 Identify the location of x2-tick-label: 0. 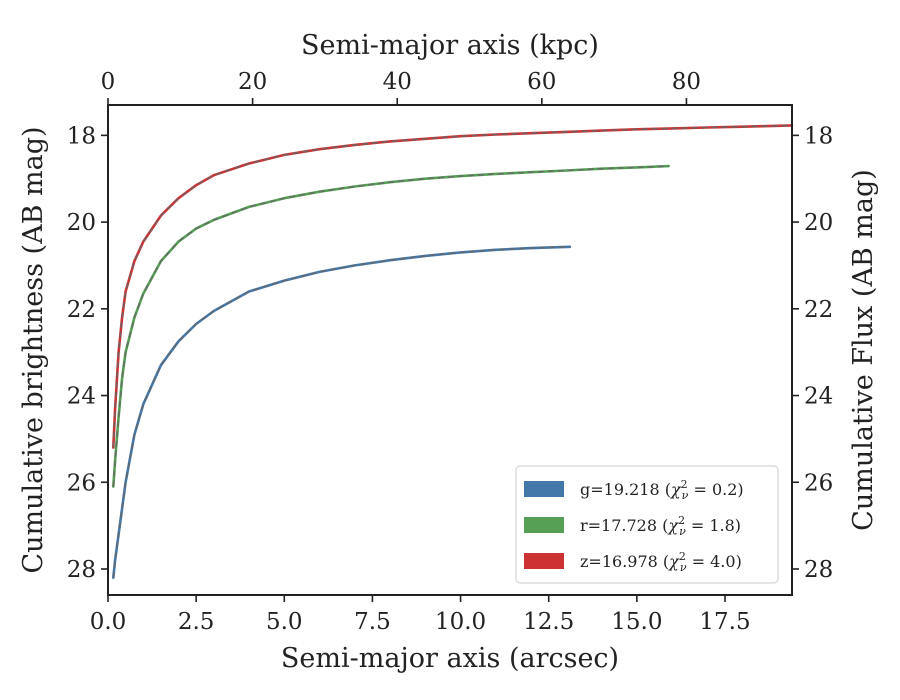
(108, 82).